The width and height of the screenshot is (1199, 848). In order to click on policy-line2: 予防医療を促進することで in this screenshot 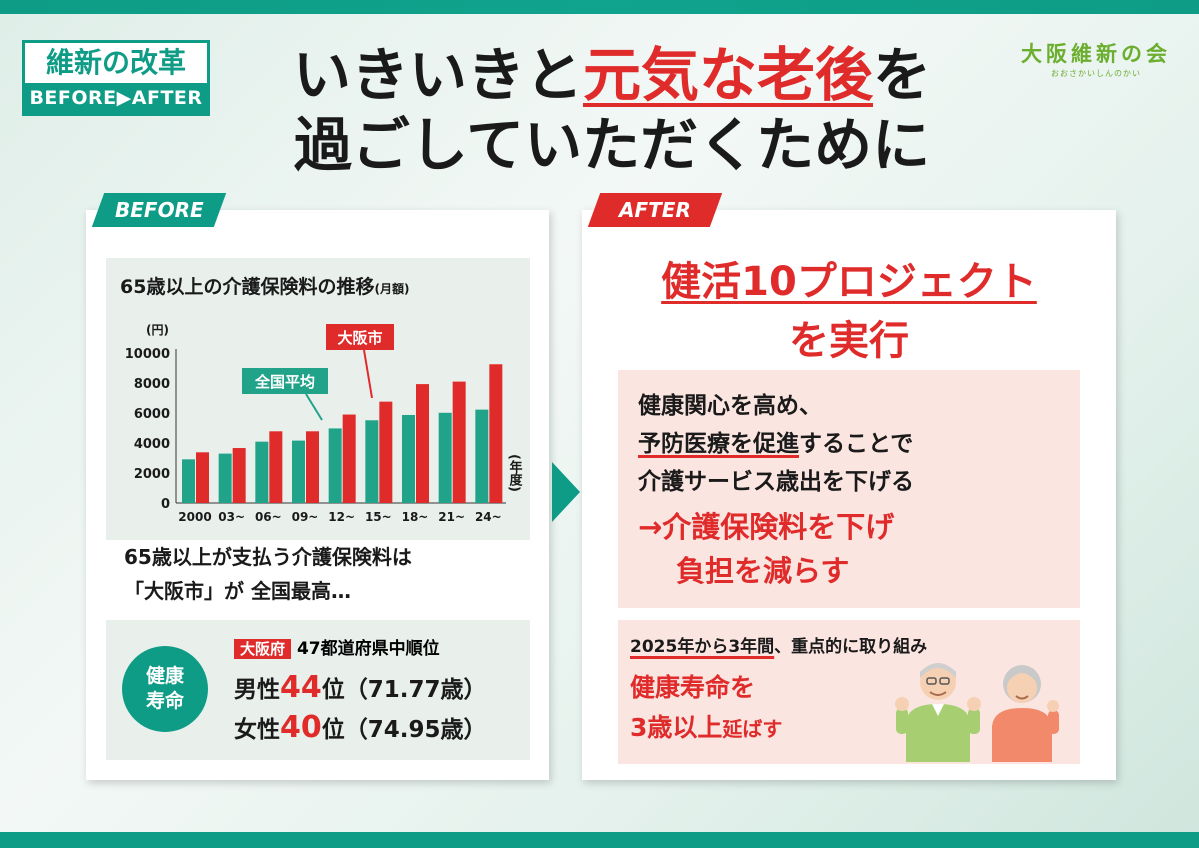, I will do `click(775, 441)`.